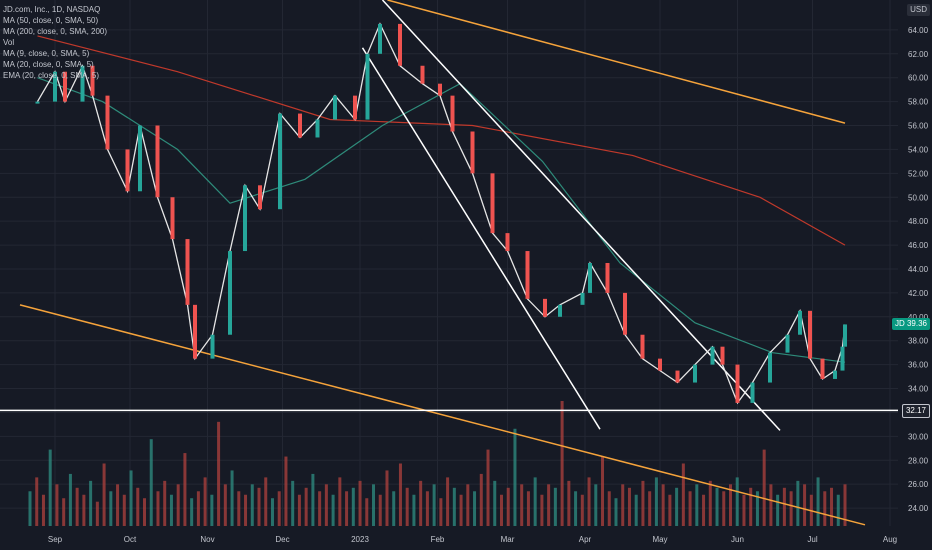 The image size is (932, 550). I want to click on x-tick-label: Jul, so click(812, 539).